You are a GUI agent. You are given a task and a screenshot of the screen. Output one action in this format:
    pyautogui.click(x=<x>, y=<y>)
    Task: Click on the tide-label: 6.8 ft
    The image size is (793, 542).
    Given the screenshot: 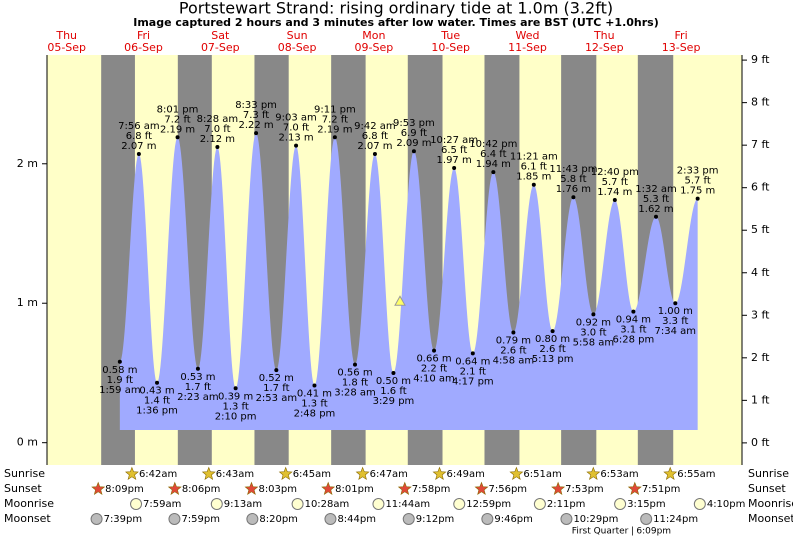 What is the action you would take?
    pyautogui.click(x=139, y=136)
    